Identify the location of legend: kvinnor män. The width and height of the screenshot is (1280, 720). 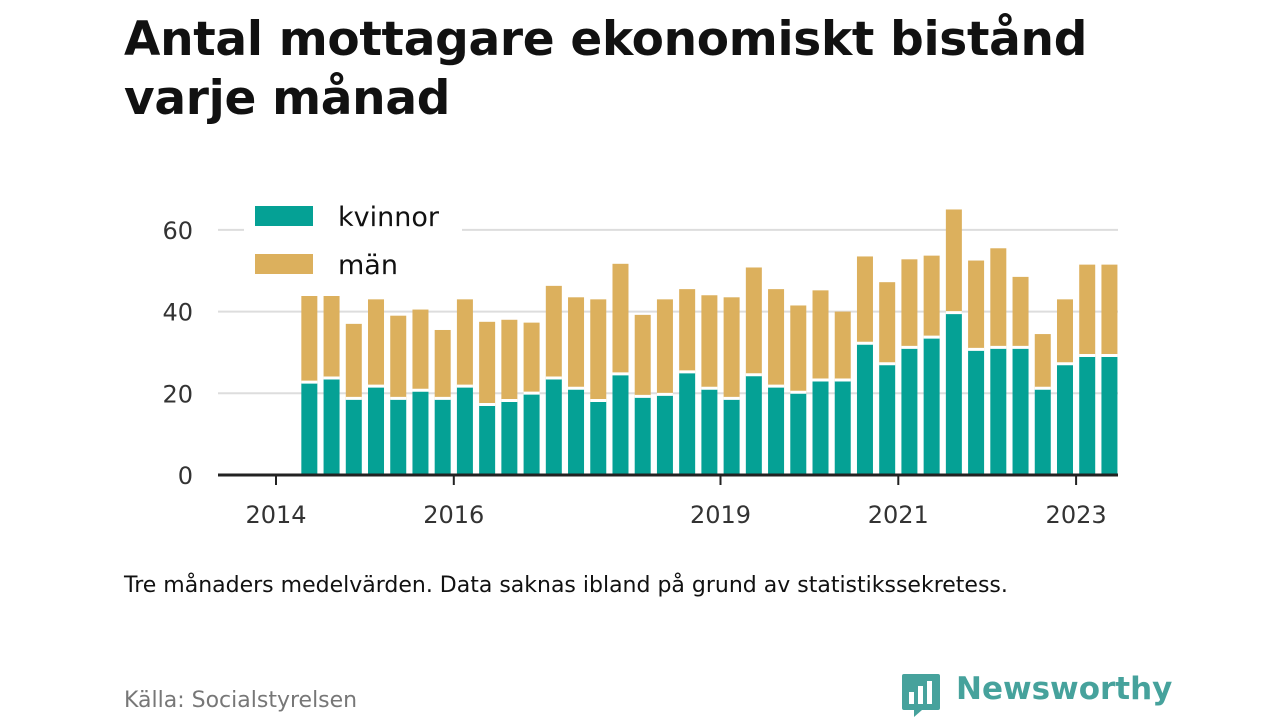
(353, 246).